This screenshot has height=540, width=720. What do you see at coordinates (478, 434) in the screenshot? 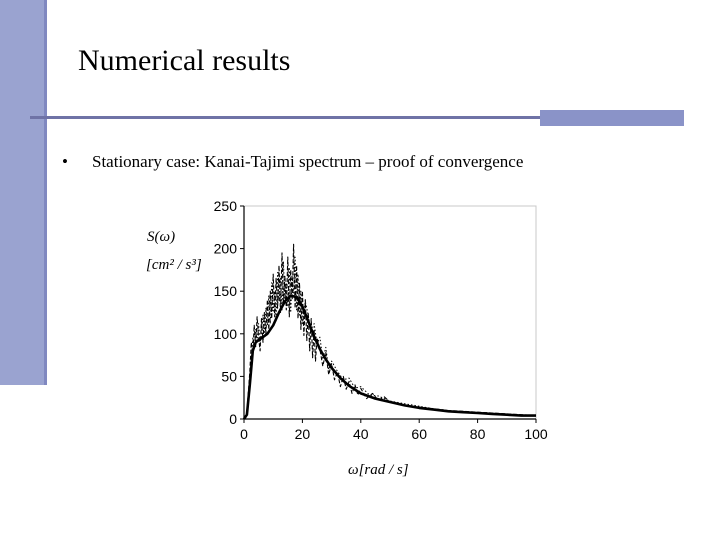
I see `x-tick-label: 80` at bounding box center [478, 434].